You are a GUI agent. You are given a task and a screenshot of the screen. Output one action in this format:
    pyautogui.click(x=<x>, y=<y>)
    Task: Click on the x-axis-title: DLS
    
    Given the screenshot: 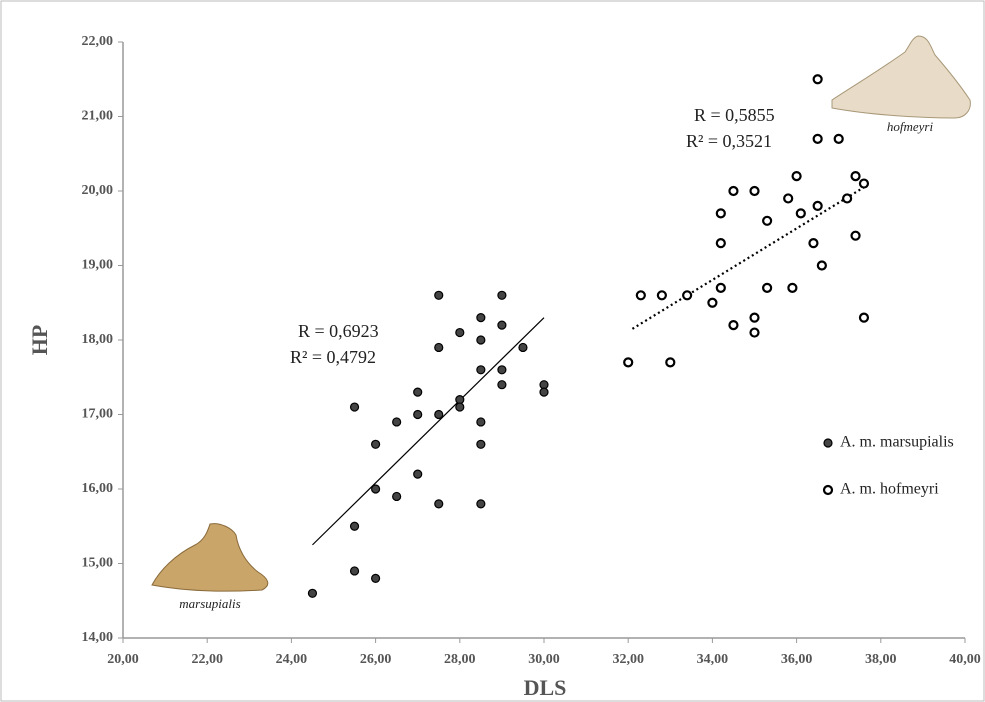 What is the action you would take?
    pyautogui.click(x=545, y=687)
    